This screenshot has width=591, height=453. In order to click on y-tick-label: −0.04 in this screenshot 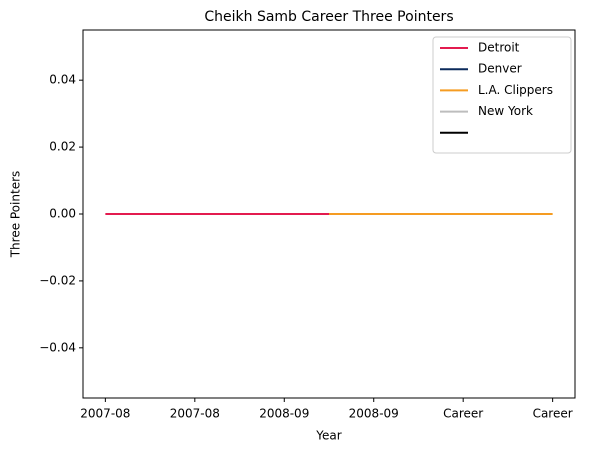, I will do `click(57, 347)`.